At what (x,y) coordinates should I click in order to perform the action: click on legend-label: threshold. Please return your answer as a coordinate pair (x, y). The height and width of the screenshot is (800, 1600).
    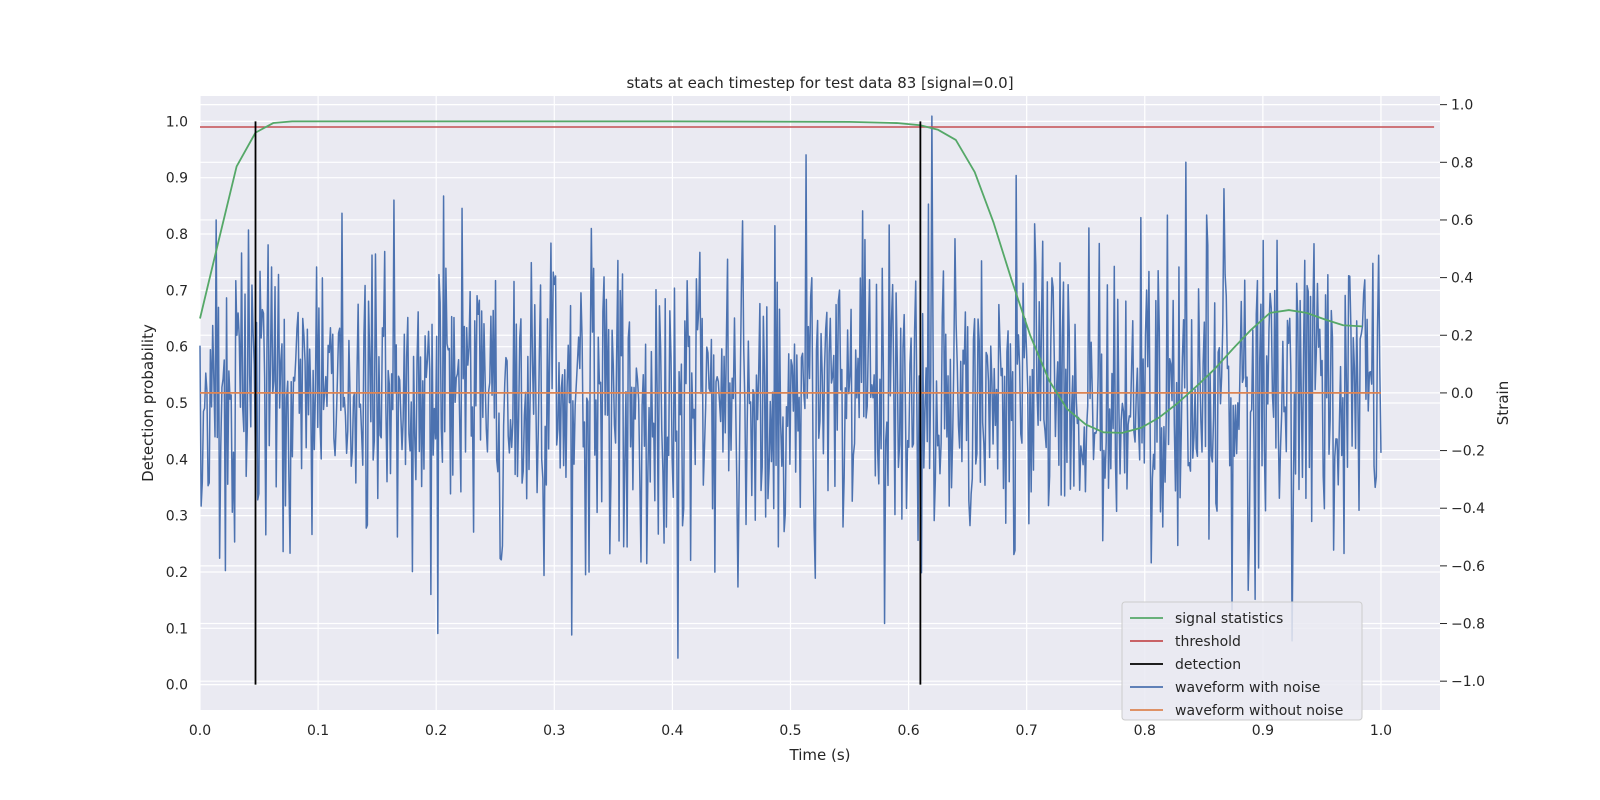
    Looking at the image, I should click on (1208, 642).